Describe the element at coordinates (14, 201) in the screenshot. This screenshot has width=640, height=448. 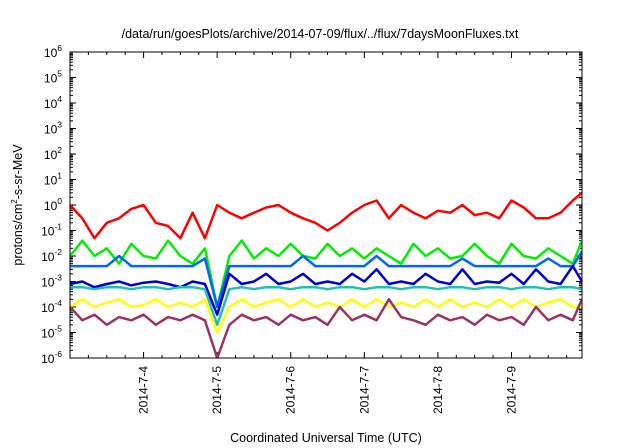
I see `y-axis-label-superscript: 2` at that location.